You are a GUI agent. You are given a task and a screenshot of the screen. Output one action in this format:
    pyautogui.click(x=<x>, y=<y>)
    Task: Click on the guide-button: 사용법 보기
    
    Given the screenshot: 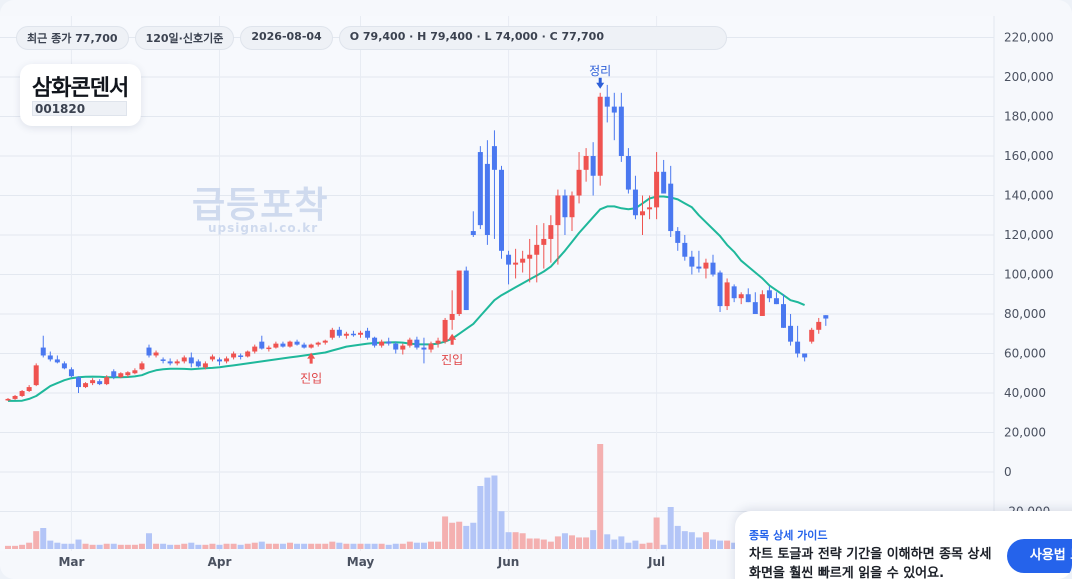 What is the action you would take?
    pyautogui.click(x=1039, y=556)
    